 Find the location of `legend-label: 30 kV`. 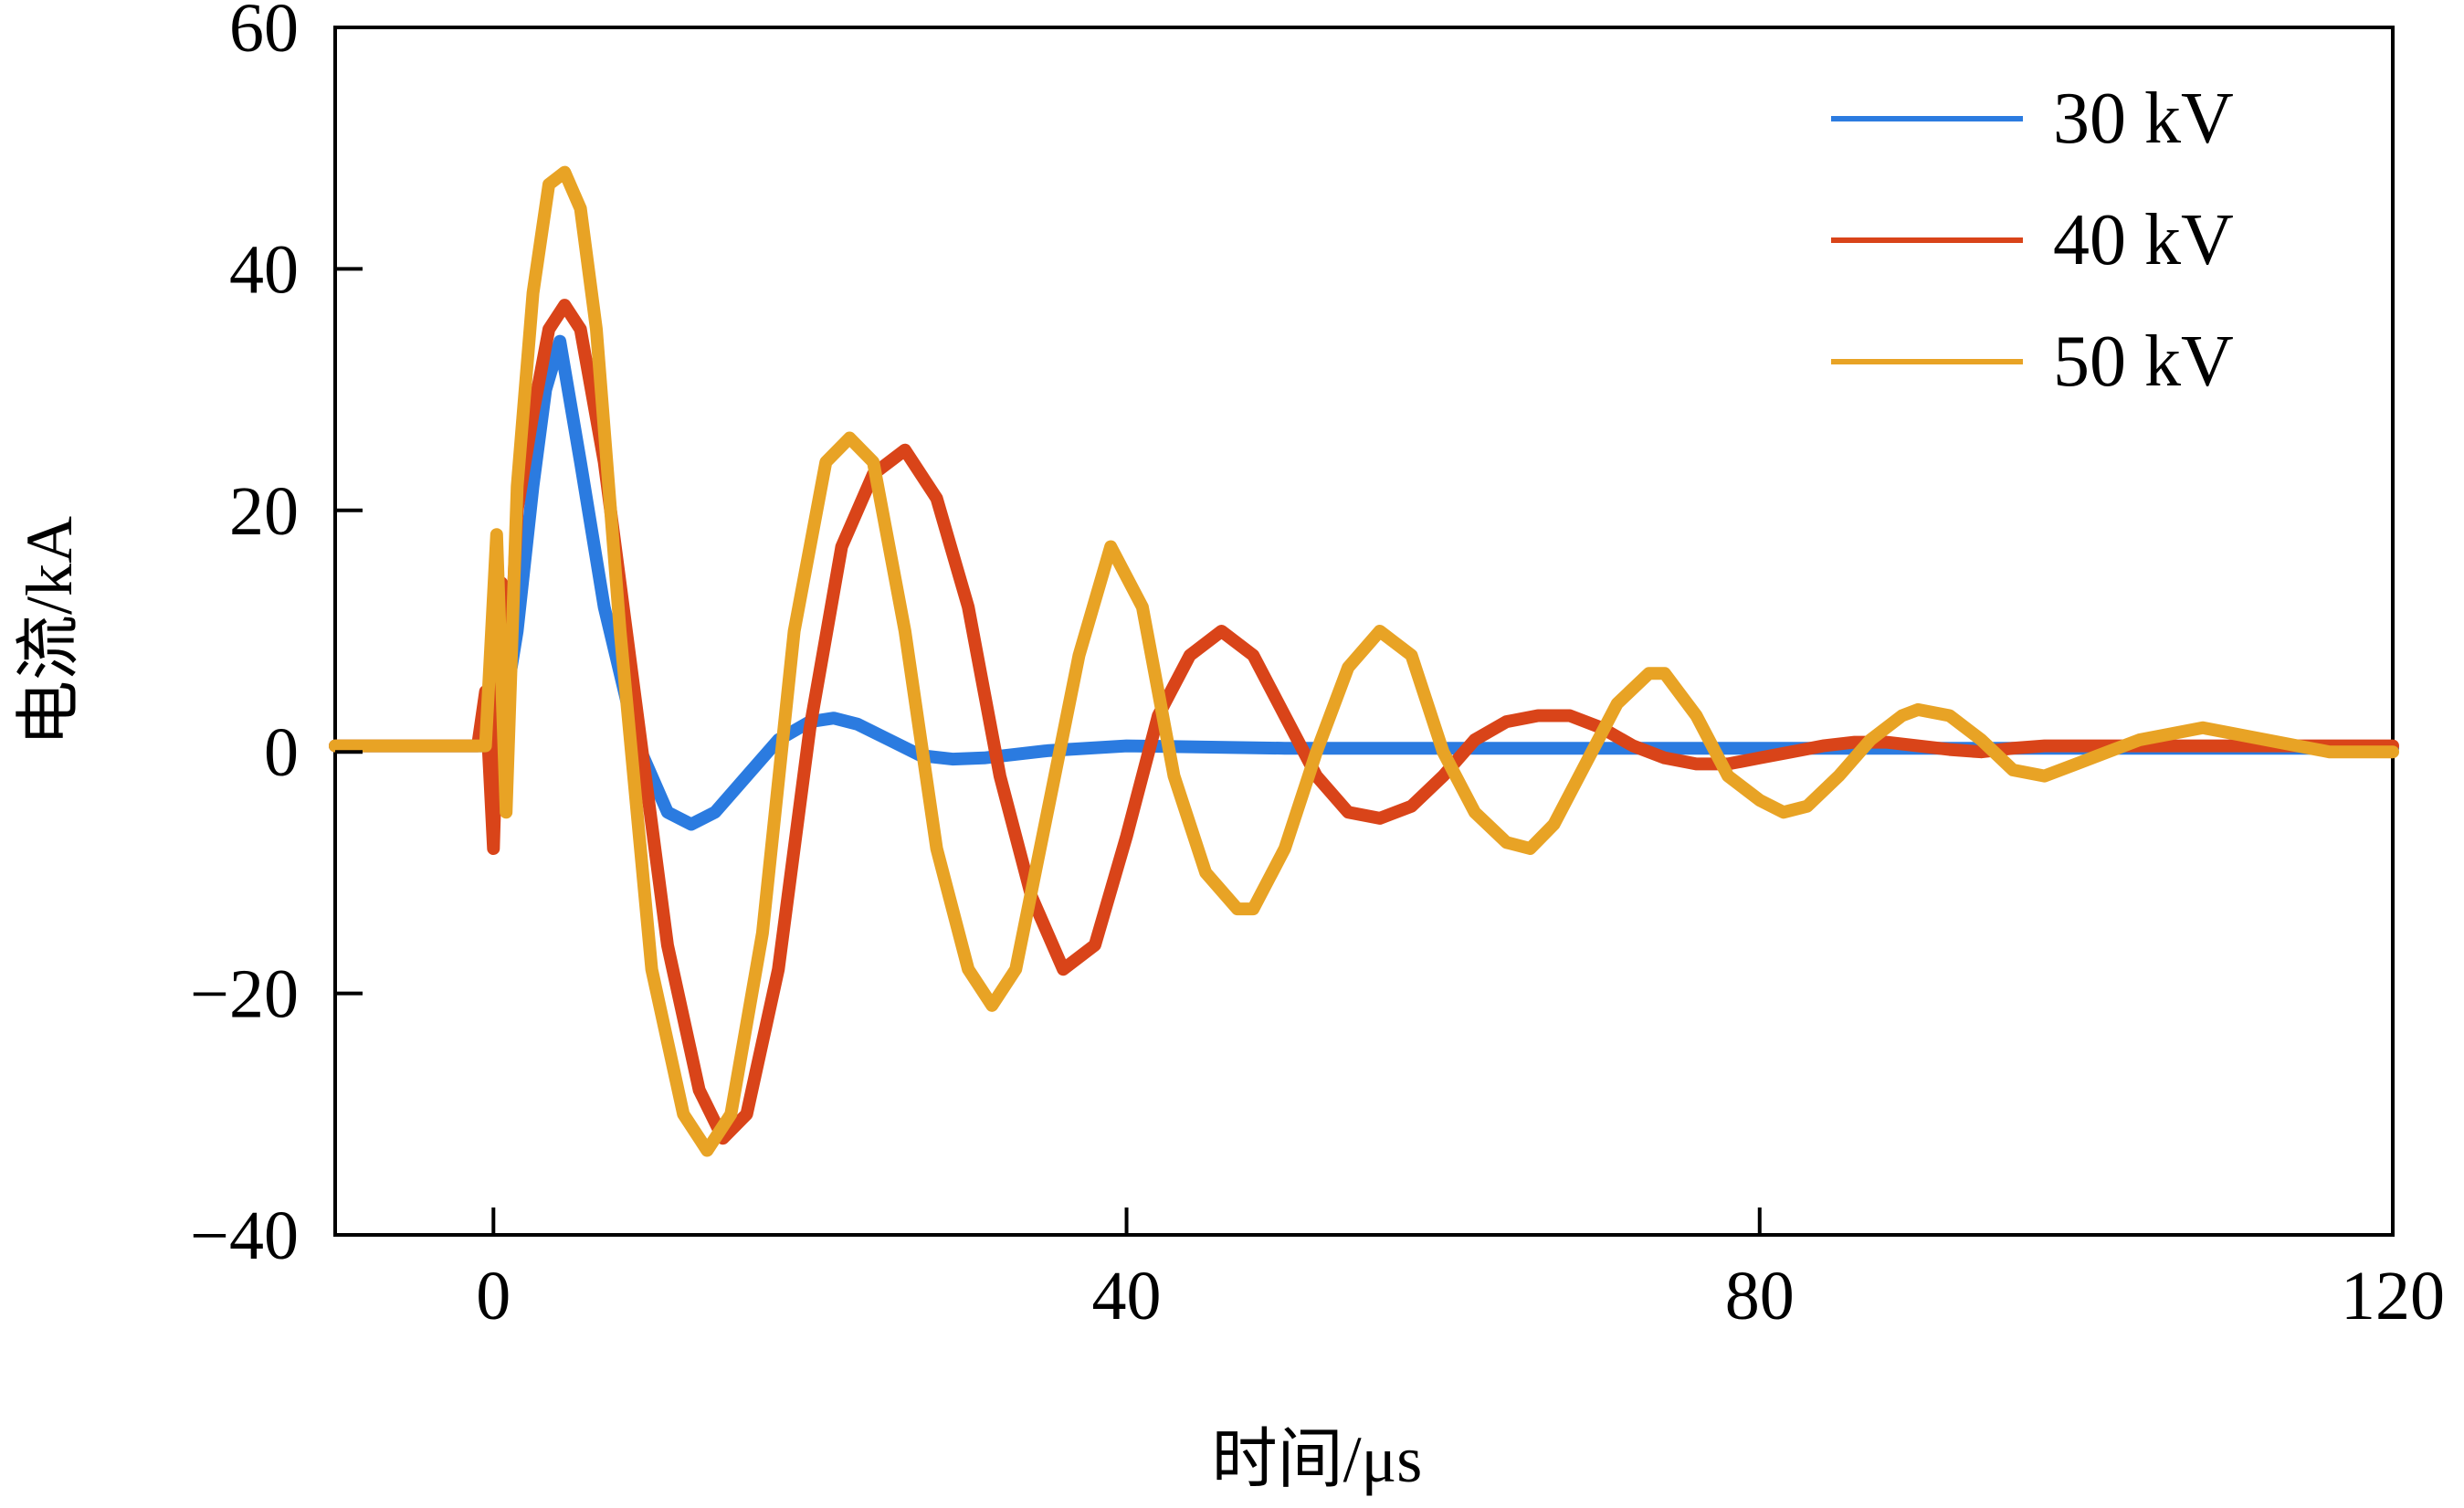

legend-label: 30 kV is located at coordinates (2143, 119).